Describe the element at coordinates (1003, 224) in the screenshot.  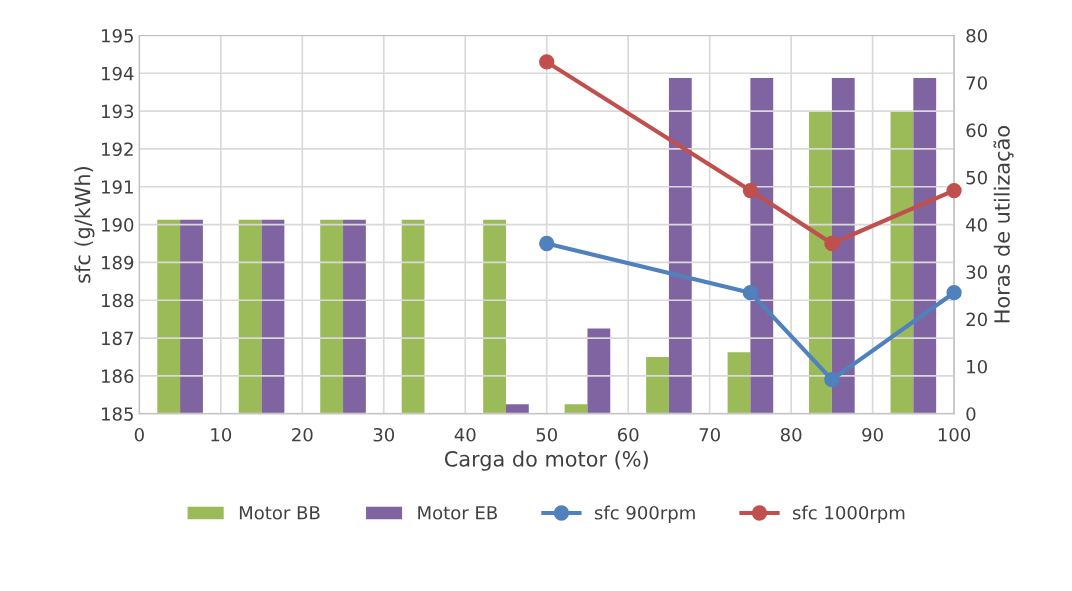
I see `y2-axis-title: Horas de utilização` at that location.